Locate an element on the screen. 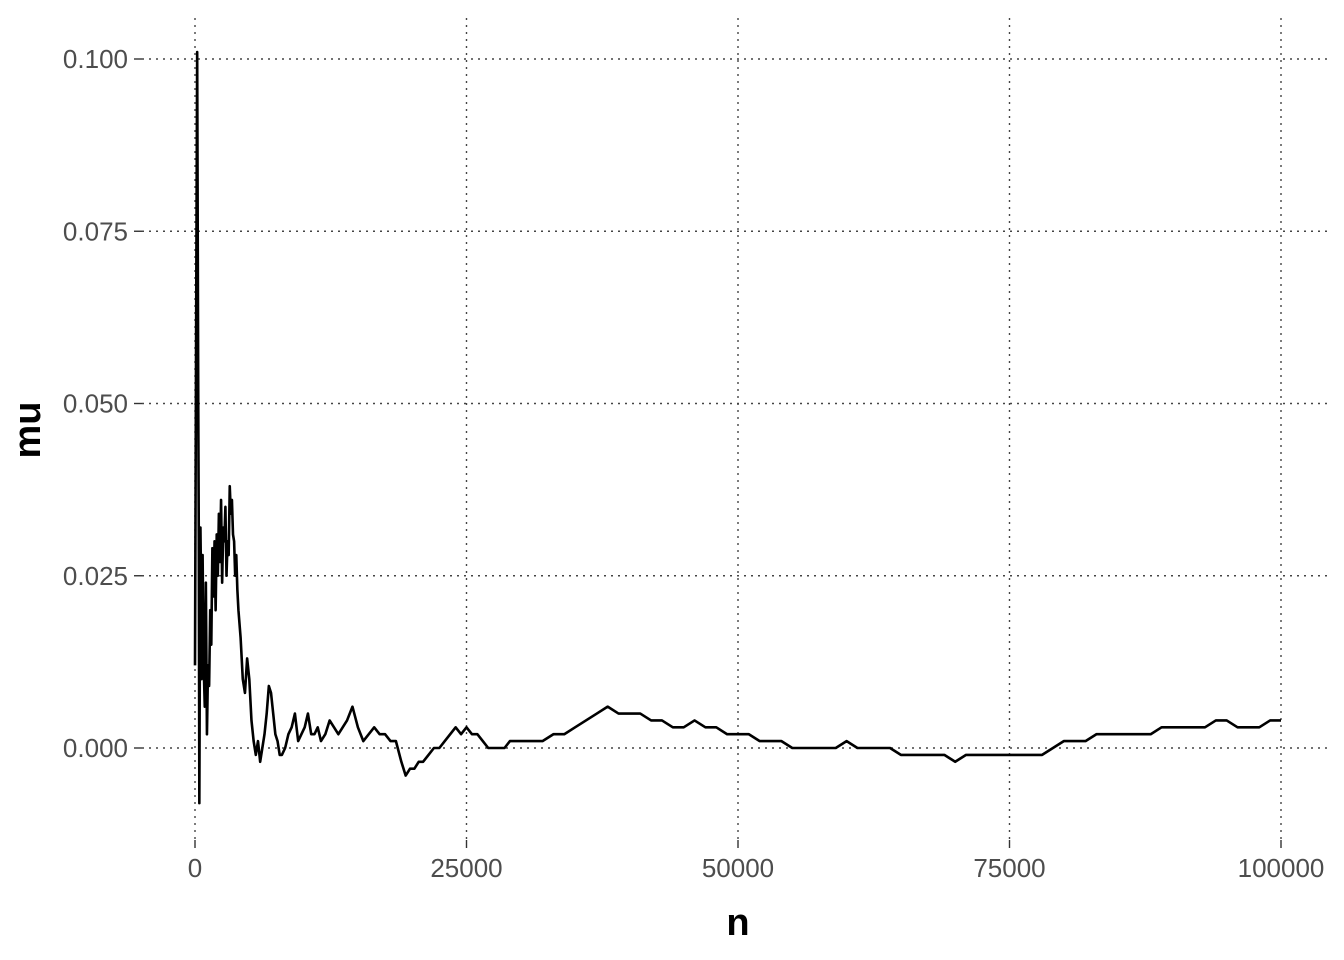 The width and height of the screenshot is (1344, 960). x-tick-label: 0 is located at coordinates (195, 868).